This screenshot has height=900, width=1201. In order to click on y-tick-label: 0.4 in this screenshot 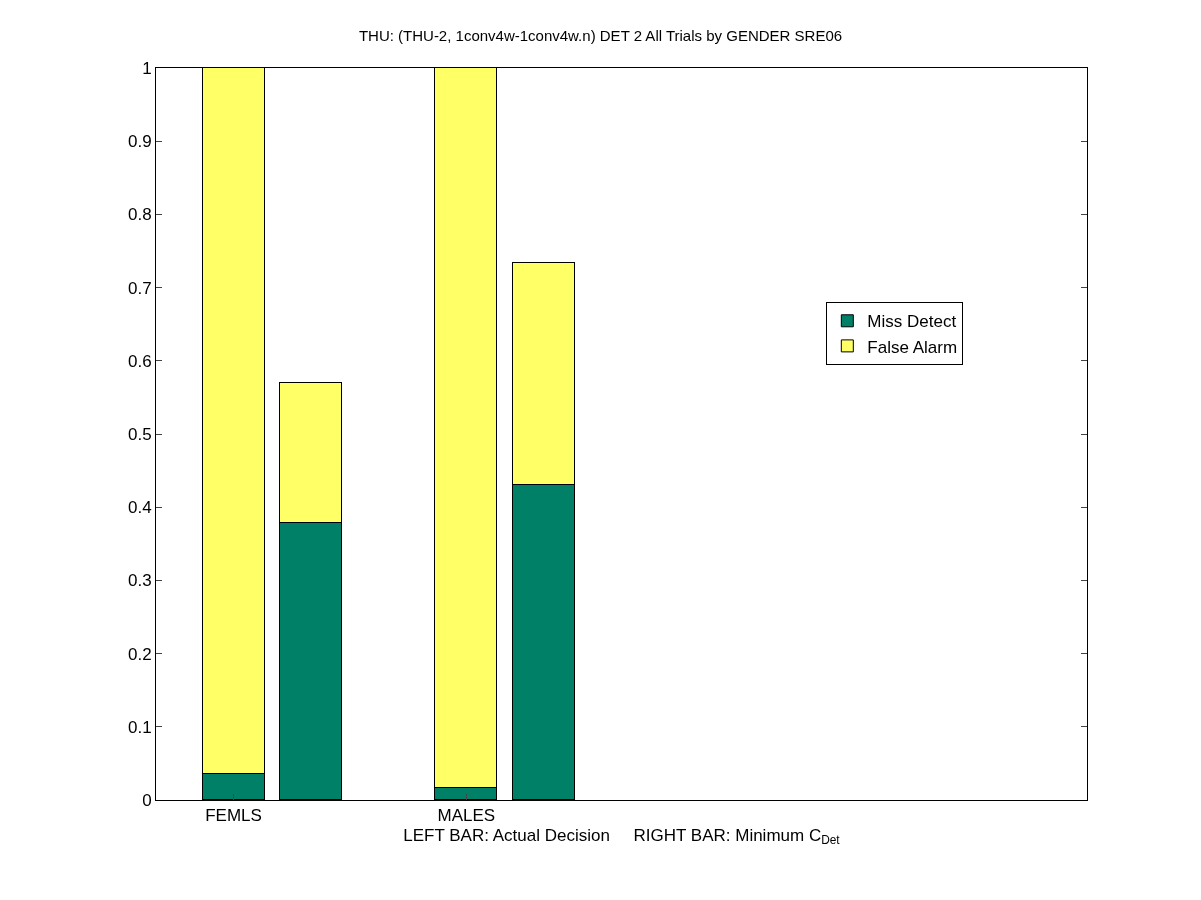, I will do `click(139, 508)`.